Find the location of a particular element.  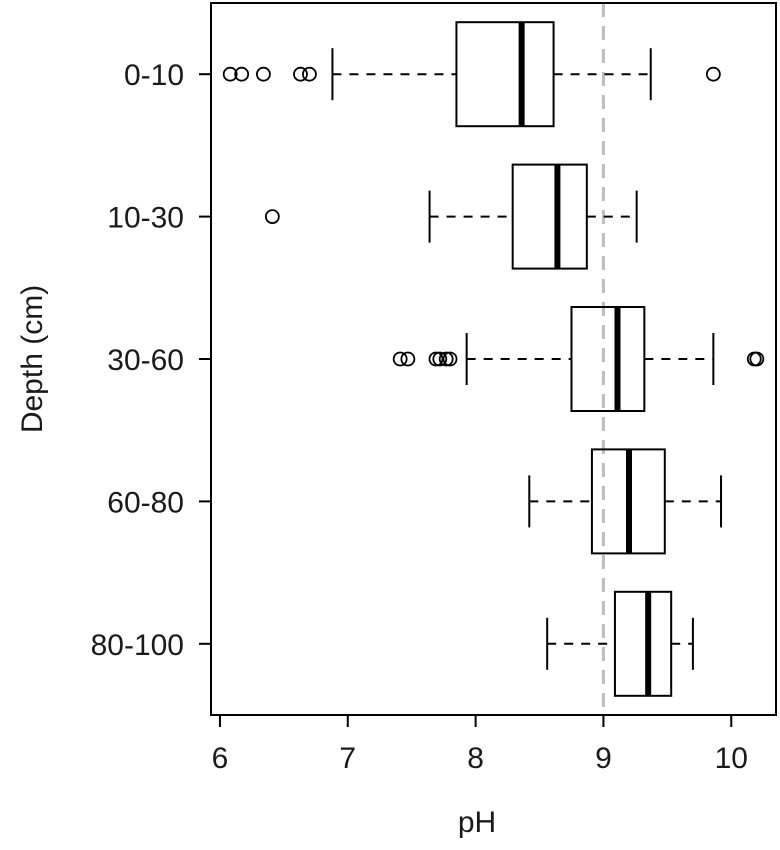

x-axis: 6 7 8 9 10 is located at coordinates (480, 744).